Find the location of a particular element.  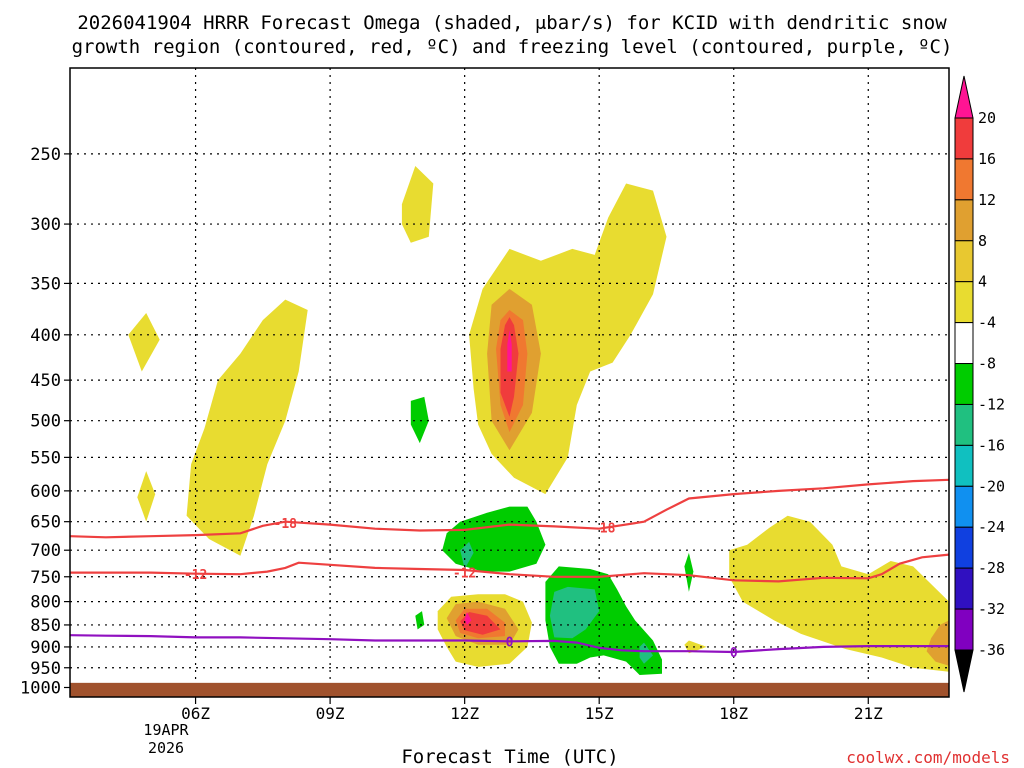

colorbar-bottom-arrow is located at coordinates (964, 671).